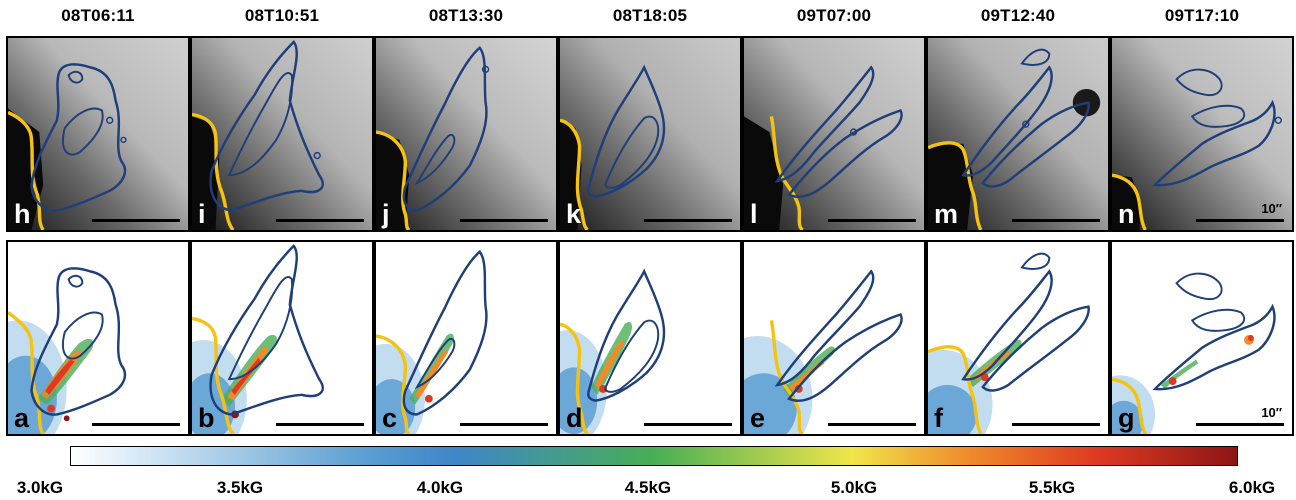 The height and width of the screenshot is (500, 1296). I want to click on column-title-6: 09T12:40, so click(1018, 15).